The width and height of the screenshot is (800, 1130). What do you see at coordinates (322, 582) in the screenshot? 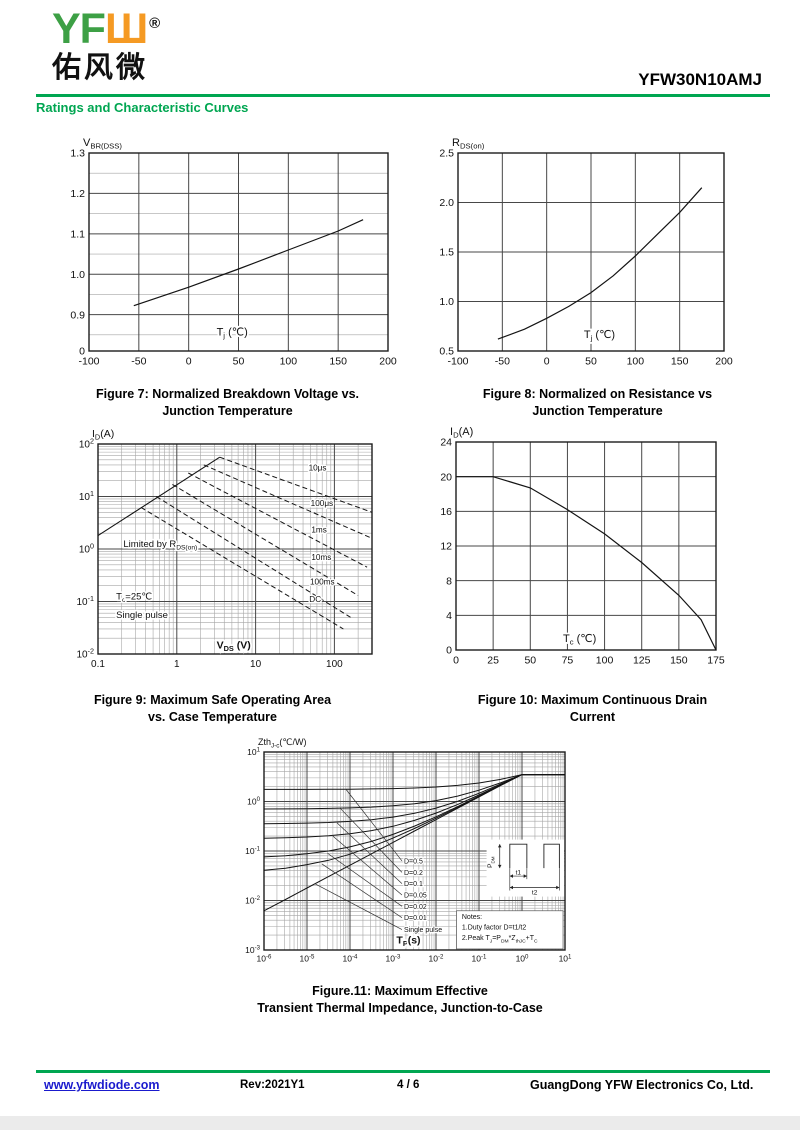
I see `svg-text: 100ms` at bounding box center [322, 582].